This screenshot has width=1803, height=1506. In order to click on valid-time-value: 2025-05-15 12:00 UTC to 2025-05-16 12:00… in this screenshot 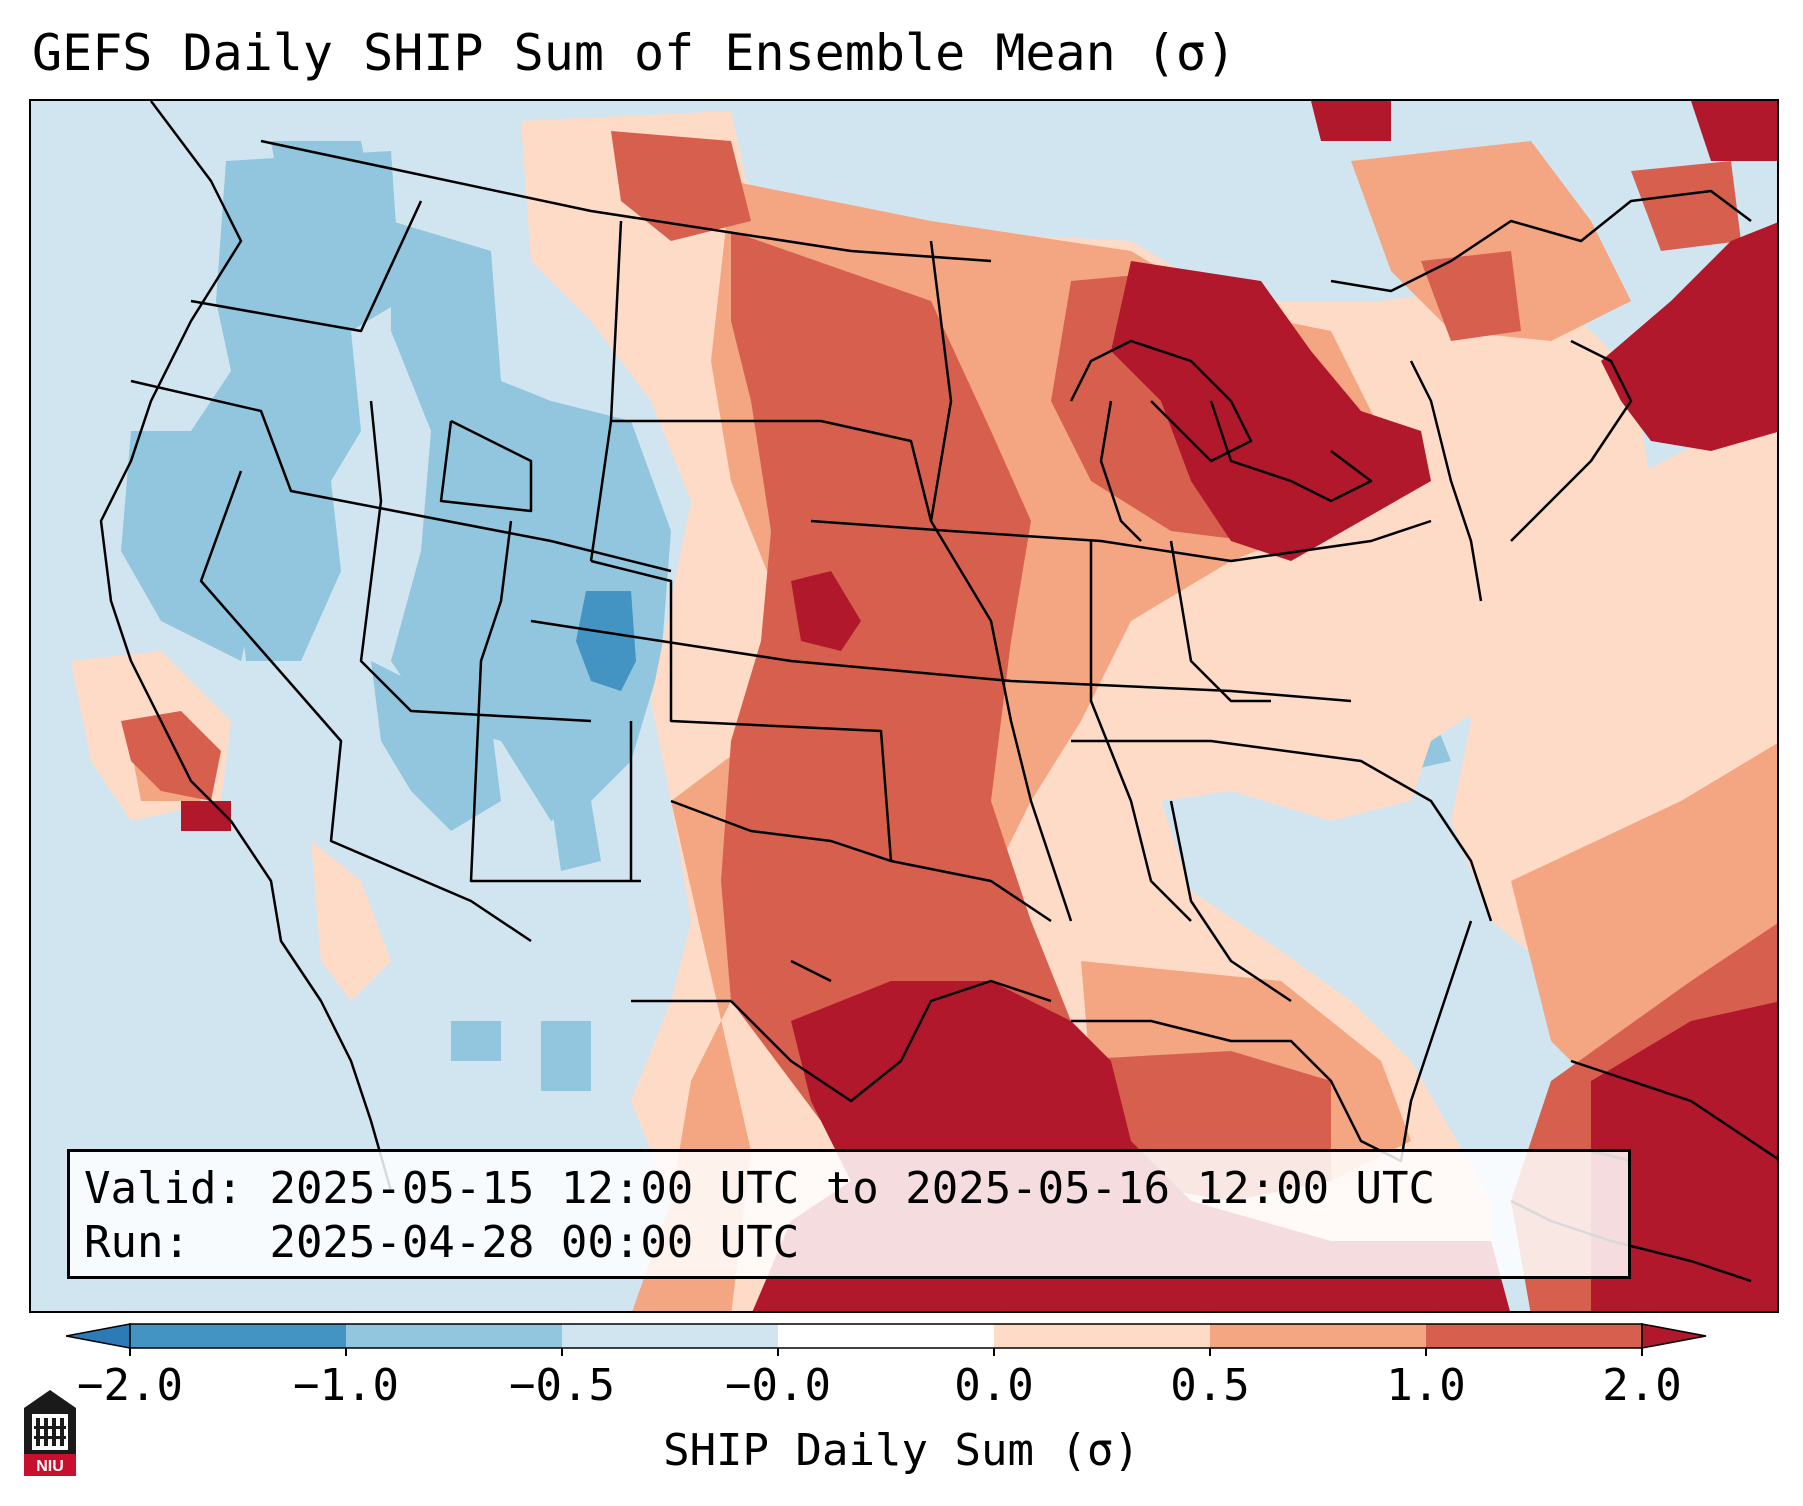, I will do `click(852, 1188)`.